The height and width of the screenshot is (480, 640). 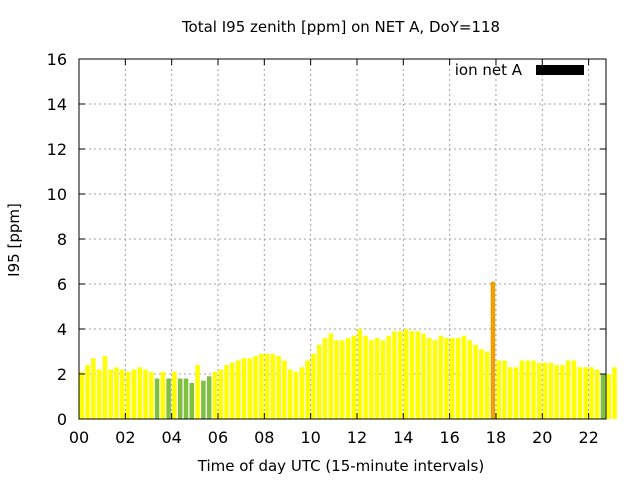 I want to click on x-tick-label: 04, so click(x=171, y=437).